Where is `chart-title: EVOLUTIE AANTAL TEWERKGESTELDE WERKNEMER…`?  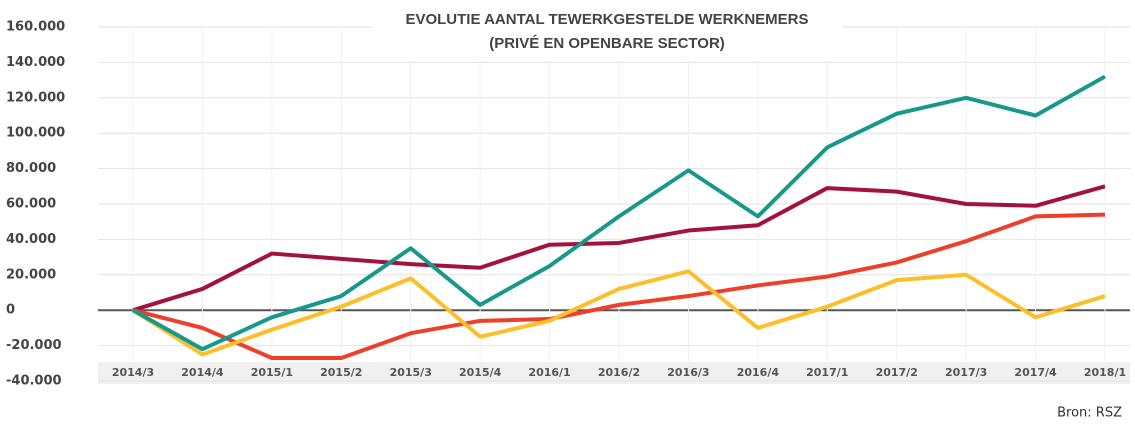 chart-title: EVOLUTIE AANTAL TEWERKGESTELDE WERKNEMER… is located at coordinates (606, 19).